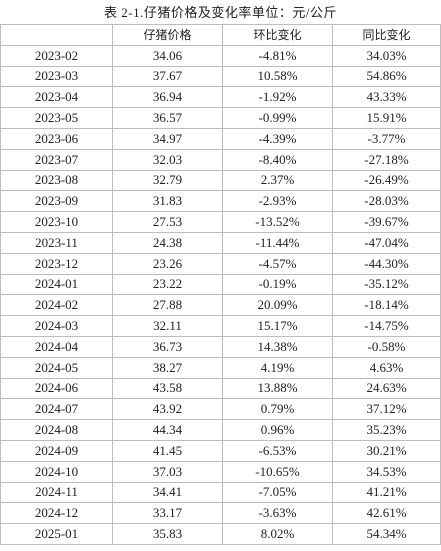 Image resolution: width=441 pixels, height=551 pixels. Describe the element at coordinates (167, 55) in the screenshot. I see `price-cell: 34.06` at that location.